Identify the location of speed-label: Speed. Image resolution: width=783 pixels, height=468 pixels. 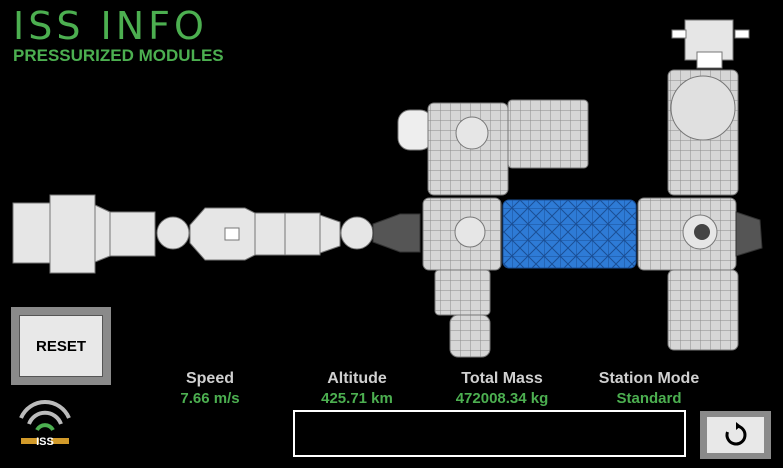
(209, 378).